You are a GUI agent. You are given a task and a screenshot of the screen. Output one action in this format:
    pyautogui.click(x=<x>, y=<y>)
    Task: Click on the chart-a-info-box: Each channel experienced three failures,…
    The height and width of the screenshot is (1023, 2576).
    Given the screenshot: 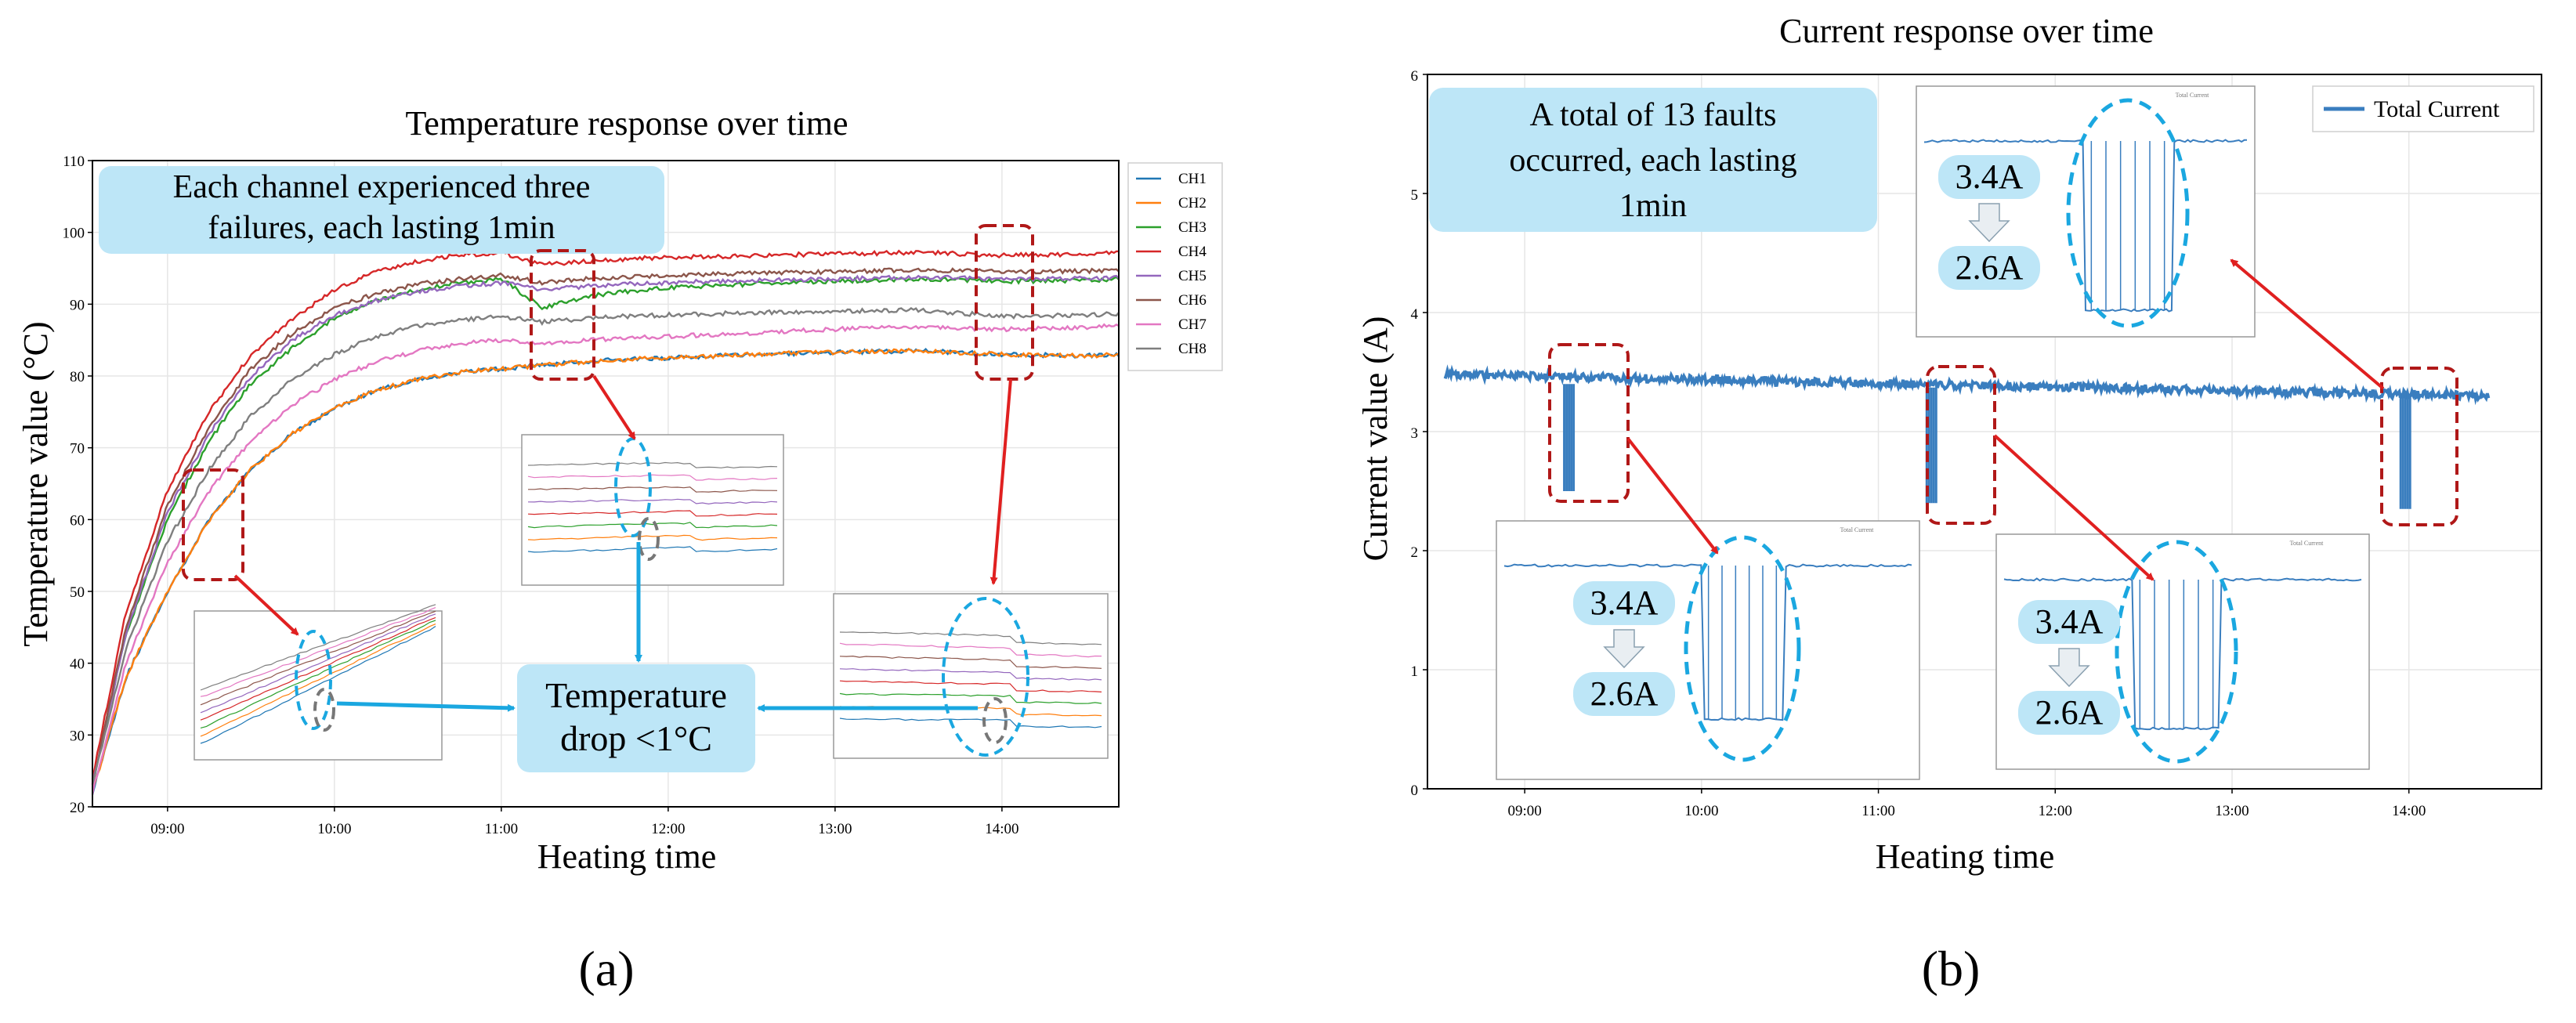 What is the action you would take?
    pyautogui.click(x=382, y=210)
    